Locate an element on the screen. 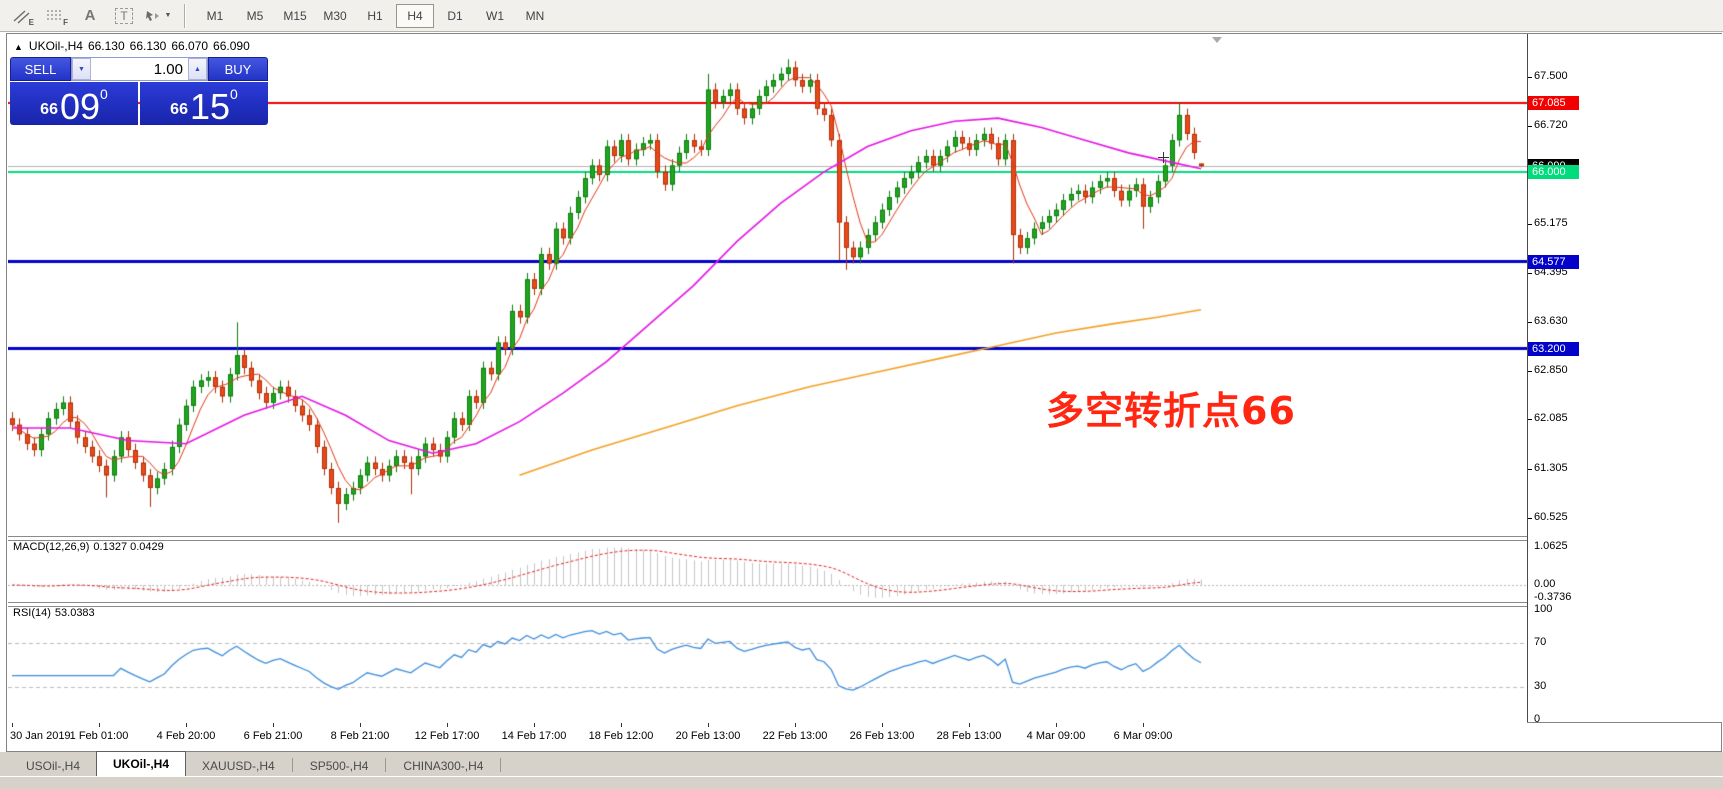 The width and height of the screenshot is (1723, 789). chart-title: ▲ UKOil-,H4 66.130 66.130 66.070 66.090 is located at coordinates (134, 46).